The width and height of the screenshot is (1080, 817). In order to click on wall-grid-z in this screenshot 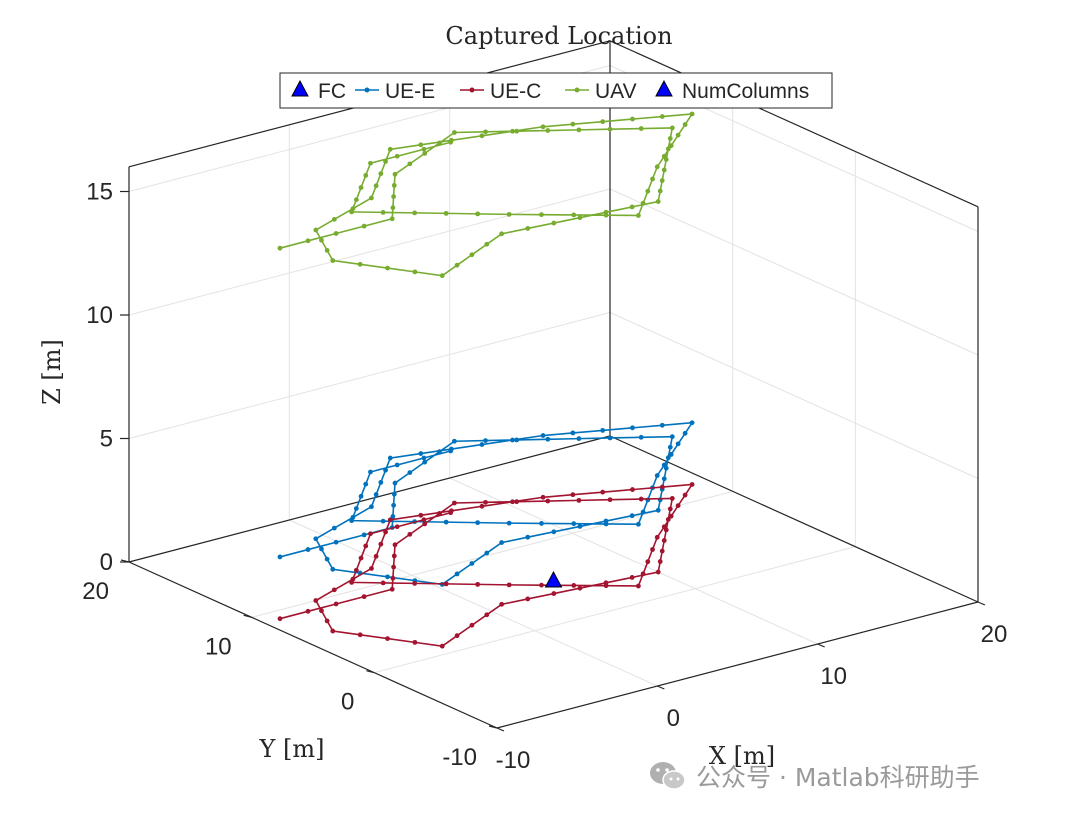, I will do `click(794, 272)`.